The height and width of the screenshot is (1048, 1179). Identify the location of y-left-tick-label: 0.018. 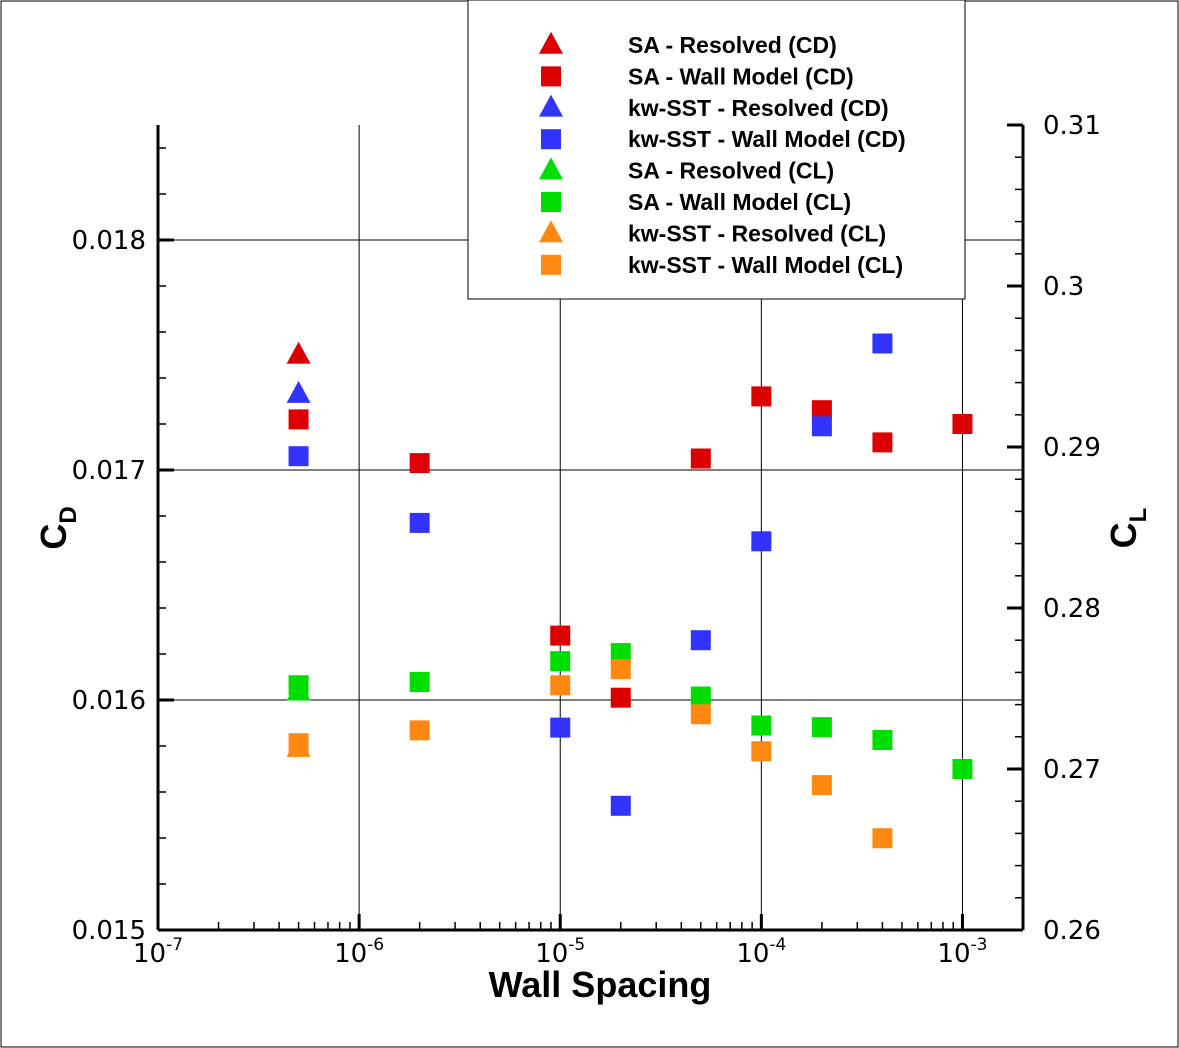
(109, 241).